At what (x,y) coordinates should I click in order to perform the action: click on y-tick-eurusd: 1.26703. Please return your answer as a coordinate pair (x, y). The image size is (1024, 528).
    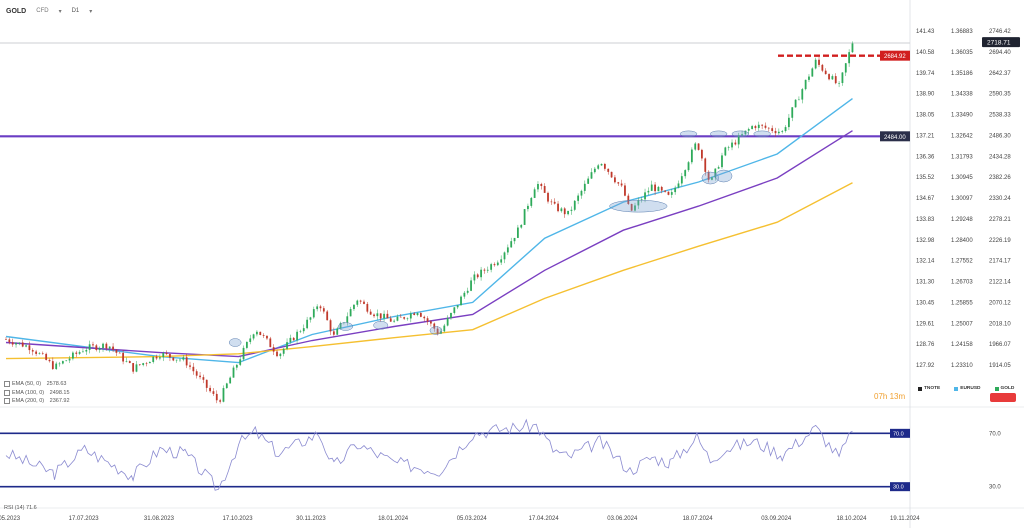
    Looking at the image, I should click on (962, 283).